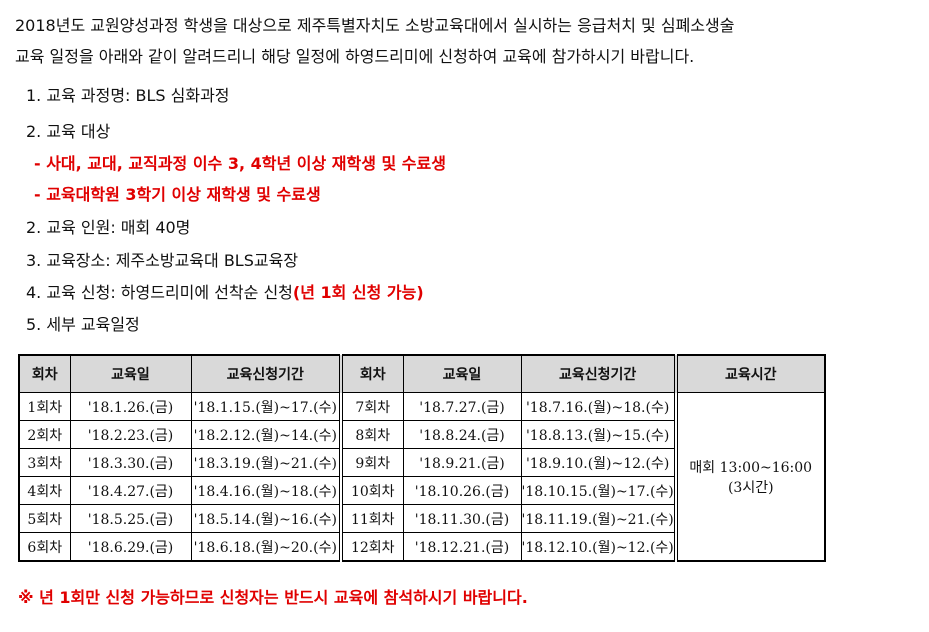 This screenshot has width=929, height=632. I want to click on table-cell: '18.11.30.(금), so click(462, 518).